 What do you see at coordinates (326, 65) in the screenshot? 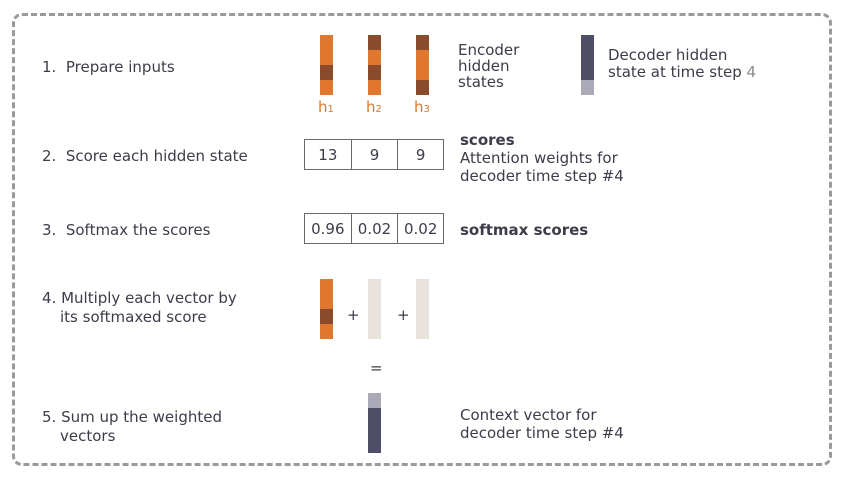
I see `hidden-state-vector-h1` at bounding box center [326, 65].